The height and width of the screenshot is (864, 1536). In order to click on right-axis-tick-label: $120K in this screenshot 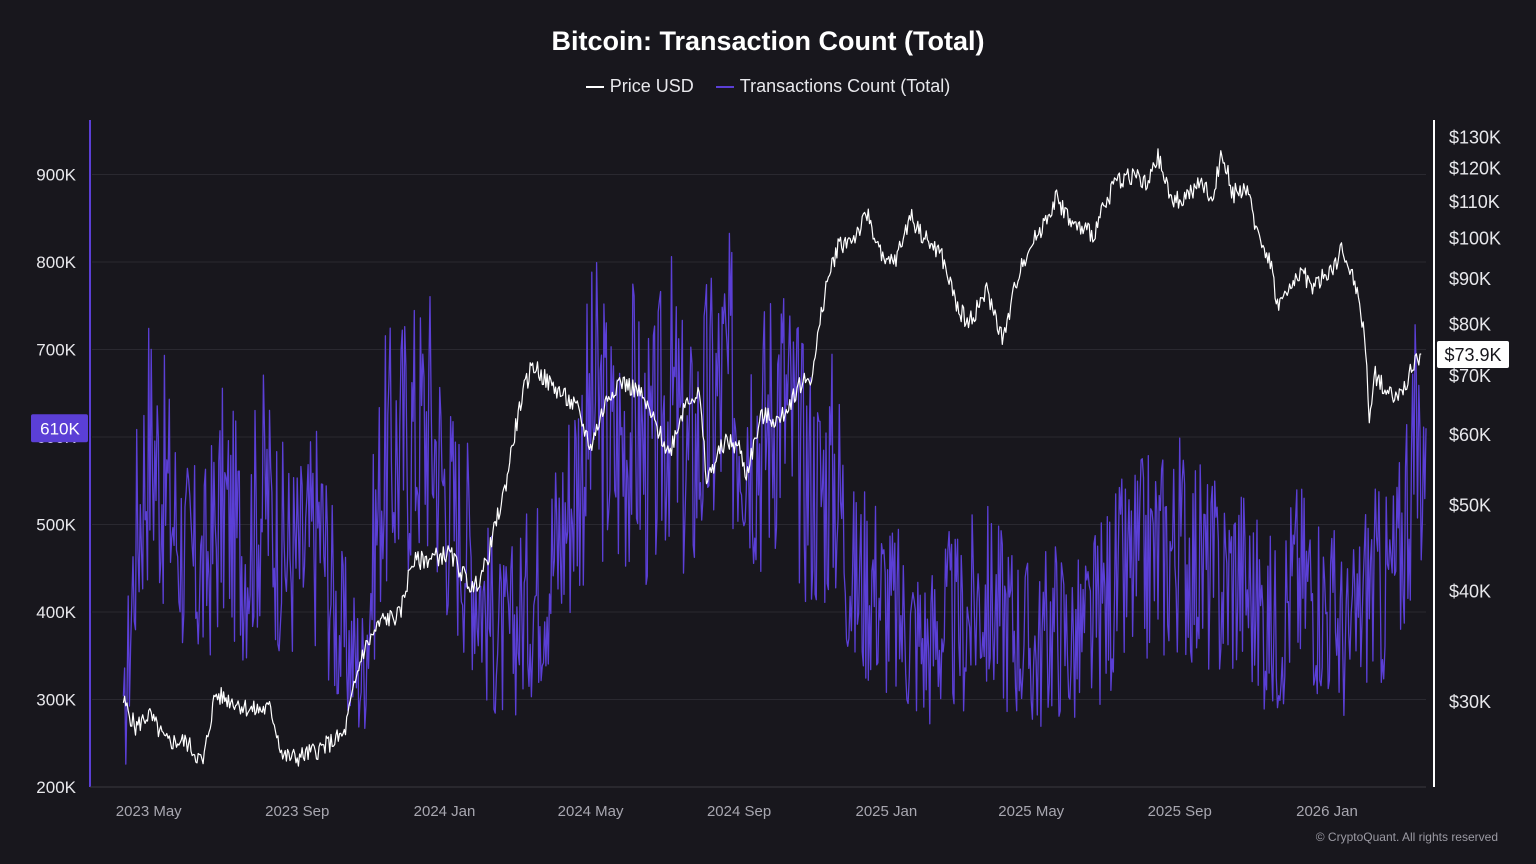, I will do `click(1475, 168)`.